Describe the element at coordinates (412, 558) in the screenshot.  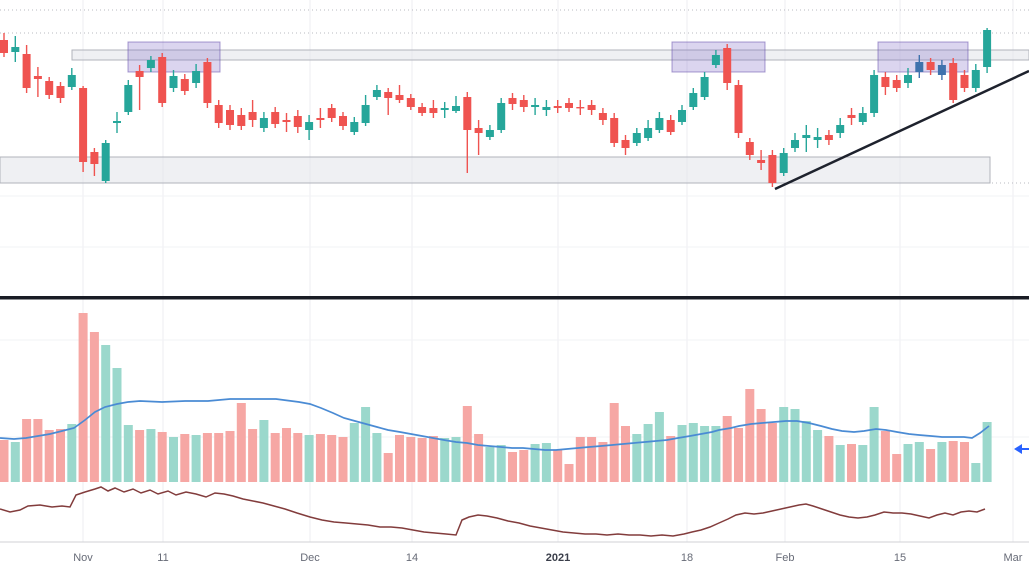
I see `time-axis-label: 14` at that location.